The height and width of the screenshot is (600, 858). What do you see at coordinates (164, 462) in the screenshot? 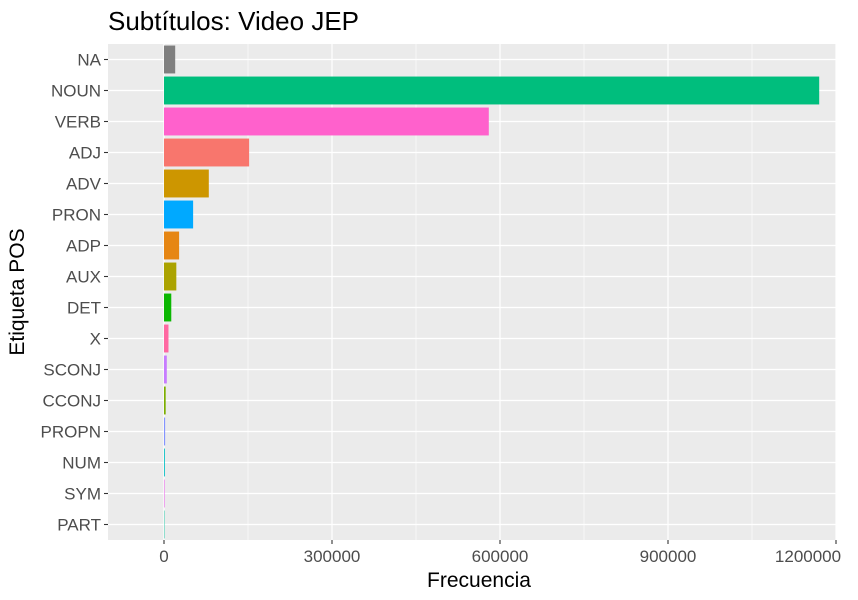
I see `bar-num` at bounding box center [164, 462].